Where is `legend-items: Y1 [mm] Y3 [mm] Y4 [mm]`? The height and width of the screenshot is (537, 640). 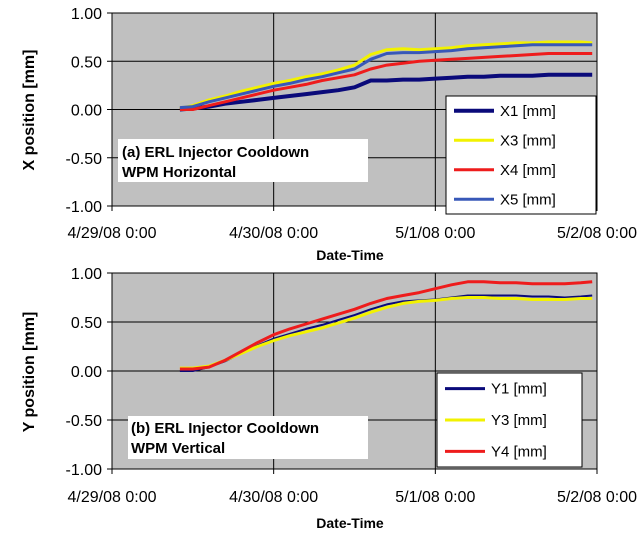 legend-items: Y1 [mm] Y3 [mm] Y4 [mm] is located at coordinates (496, 420).